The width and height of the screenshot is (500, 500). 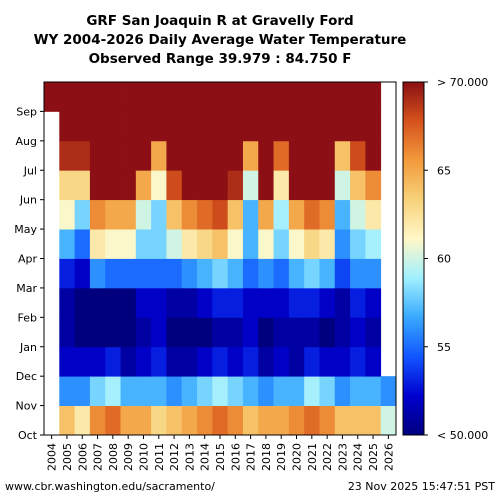 I want to click on colorbar-tick-label: 65, so click(x=444, y=170).